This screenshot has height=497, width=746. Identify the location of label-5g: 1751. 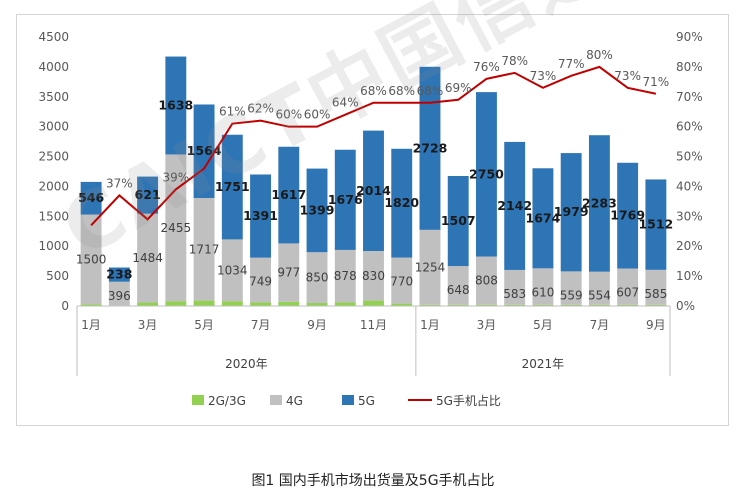
(232, 186).